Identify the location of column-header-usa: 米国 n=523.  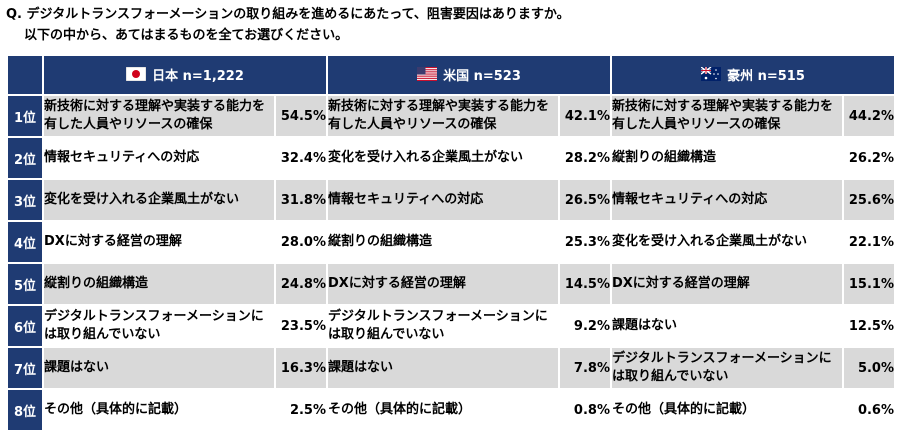
(469, 75).